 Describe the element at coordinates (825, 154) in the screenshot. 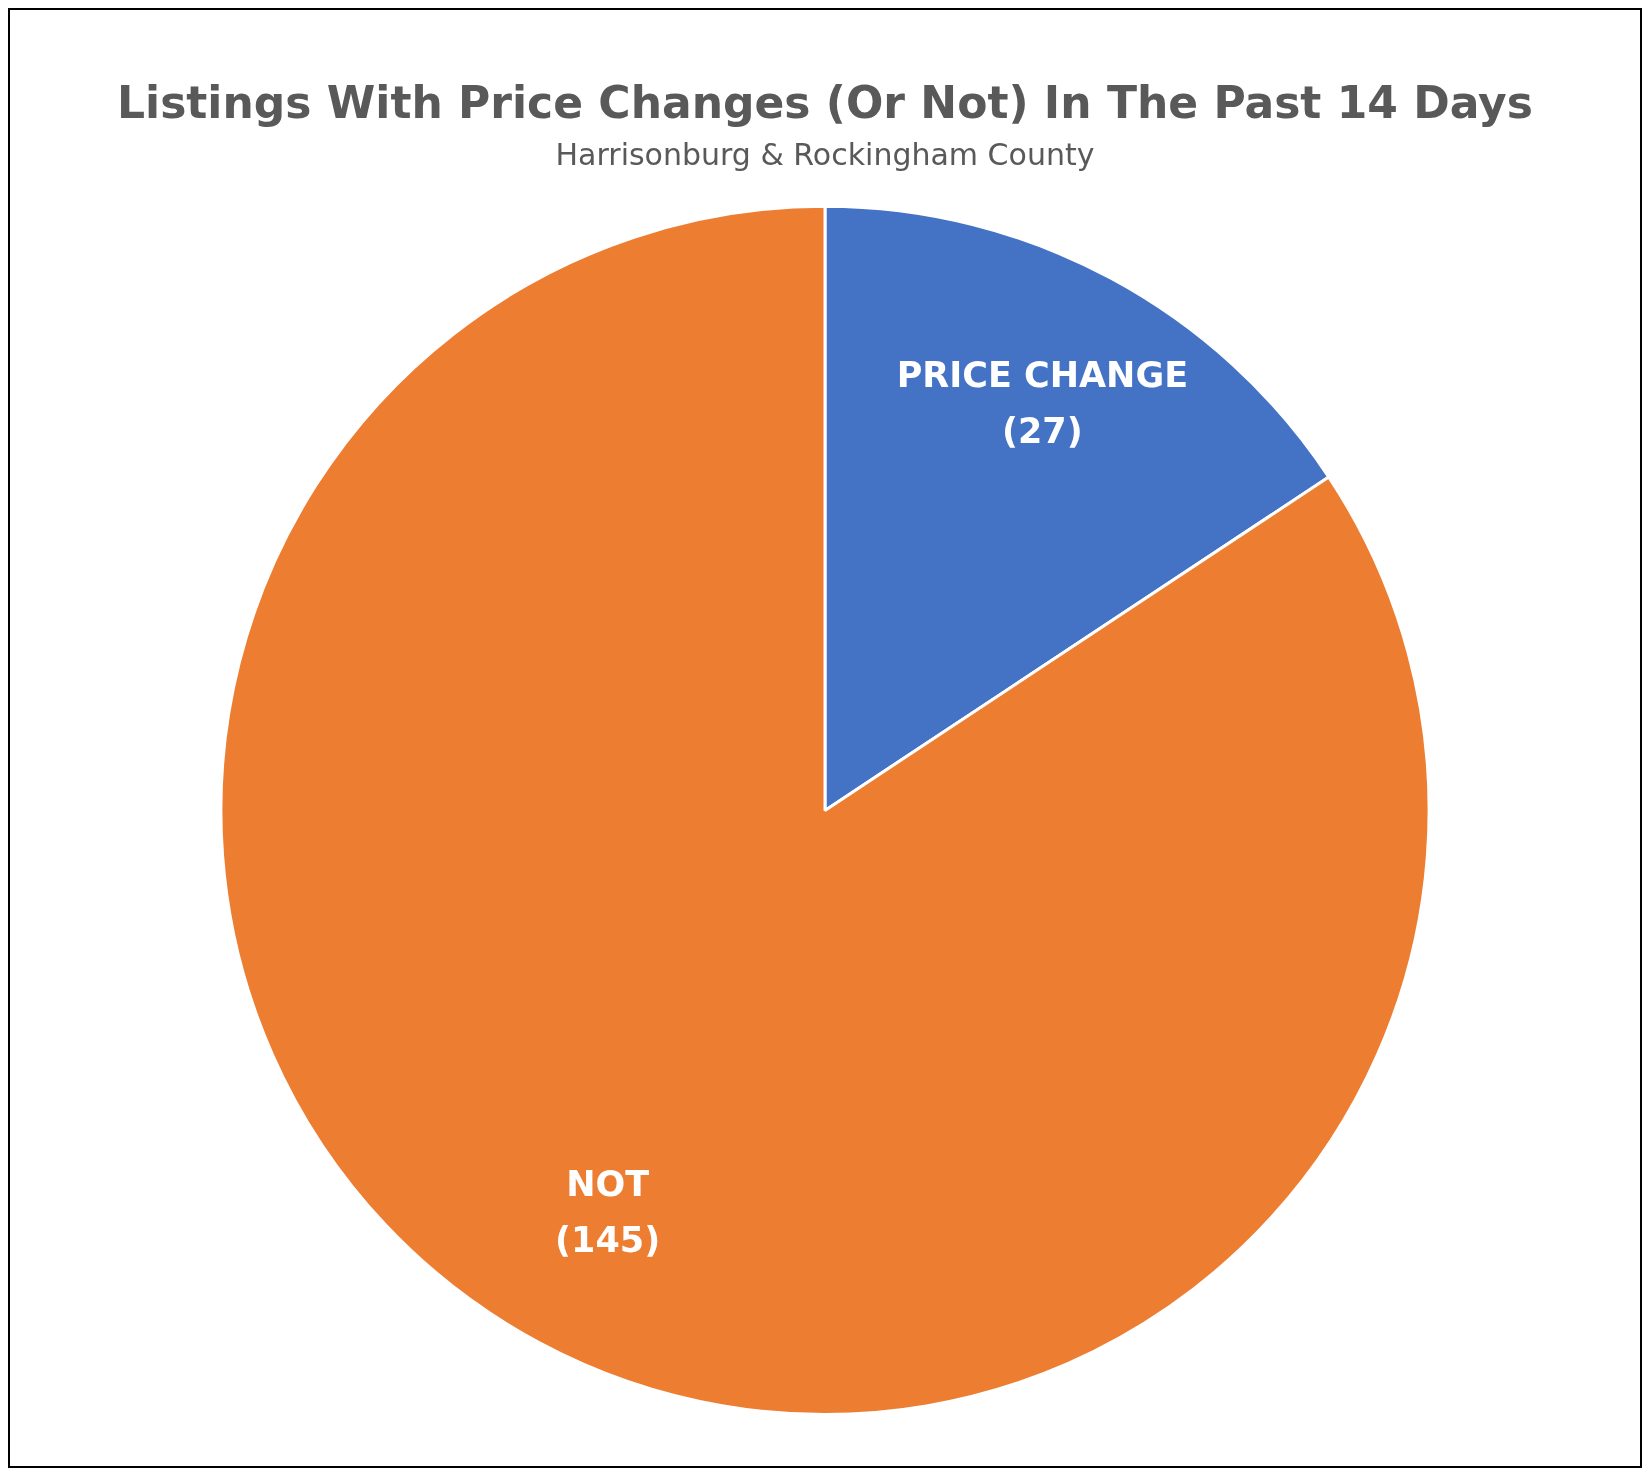

I see `chart-subtitle: Harrisonburg & Rockingham County` at that location.